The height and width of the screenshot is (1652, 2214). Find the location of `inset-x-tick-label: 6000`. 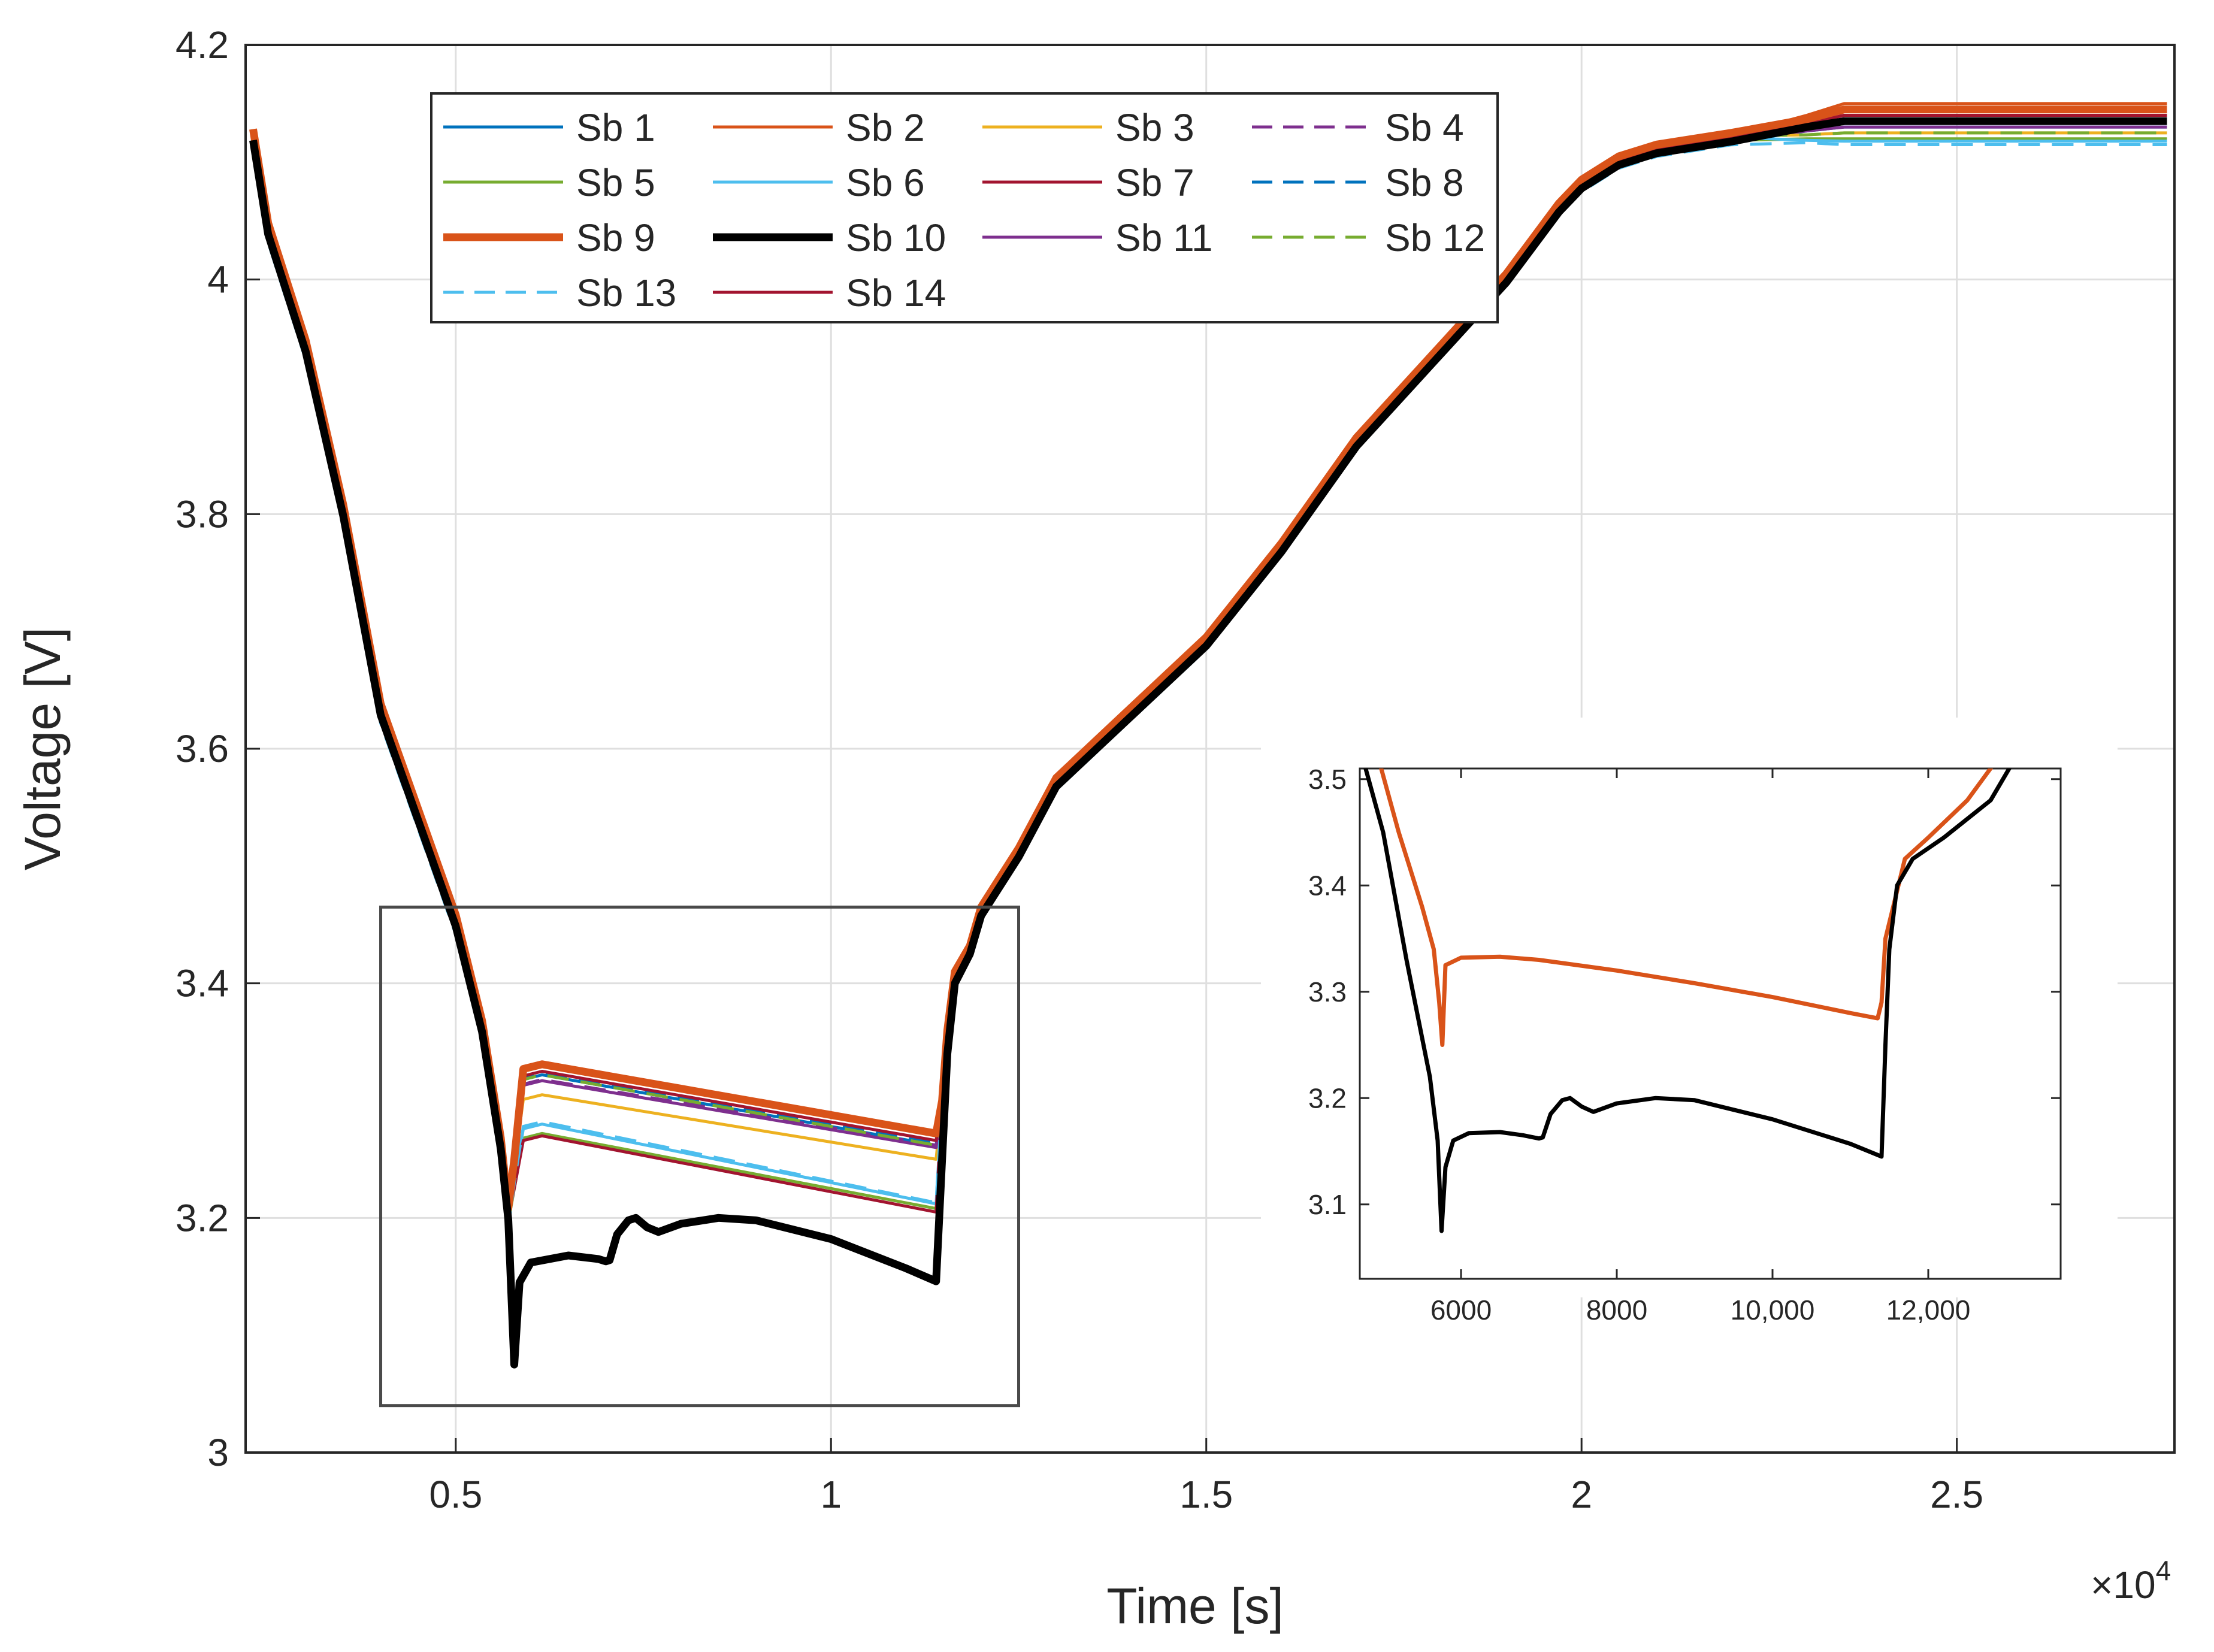

inset-x-tick-label: 6000 is located at coordinates (1461, 1310).